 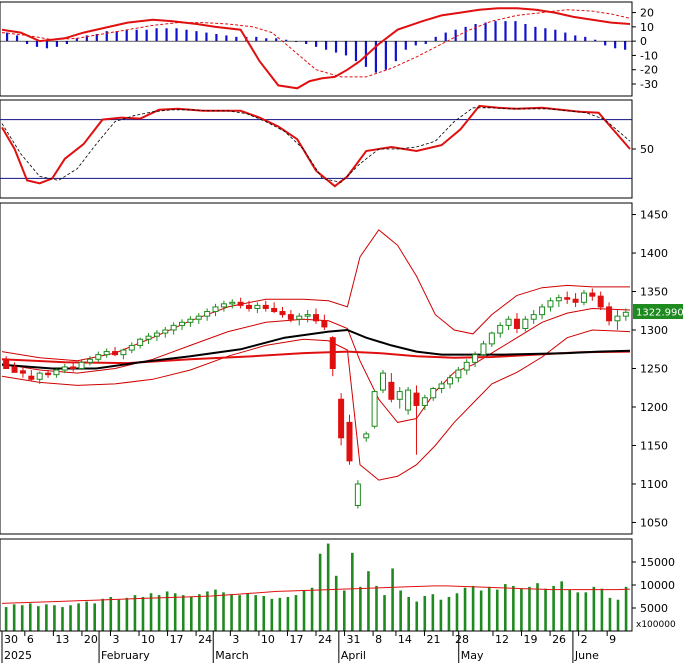 I want to click on last-price-tag: 1322.990, so click(x=658, y=311).